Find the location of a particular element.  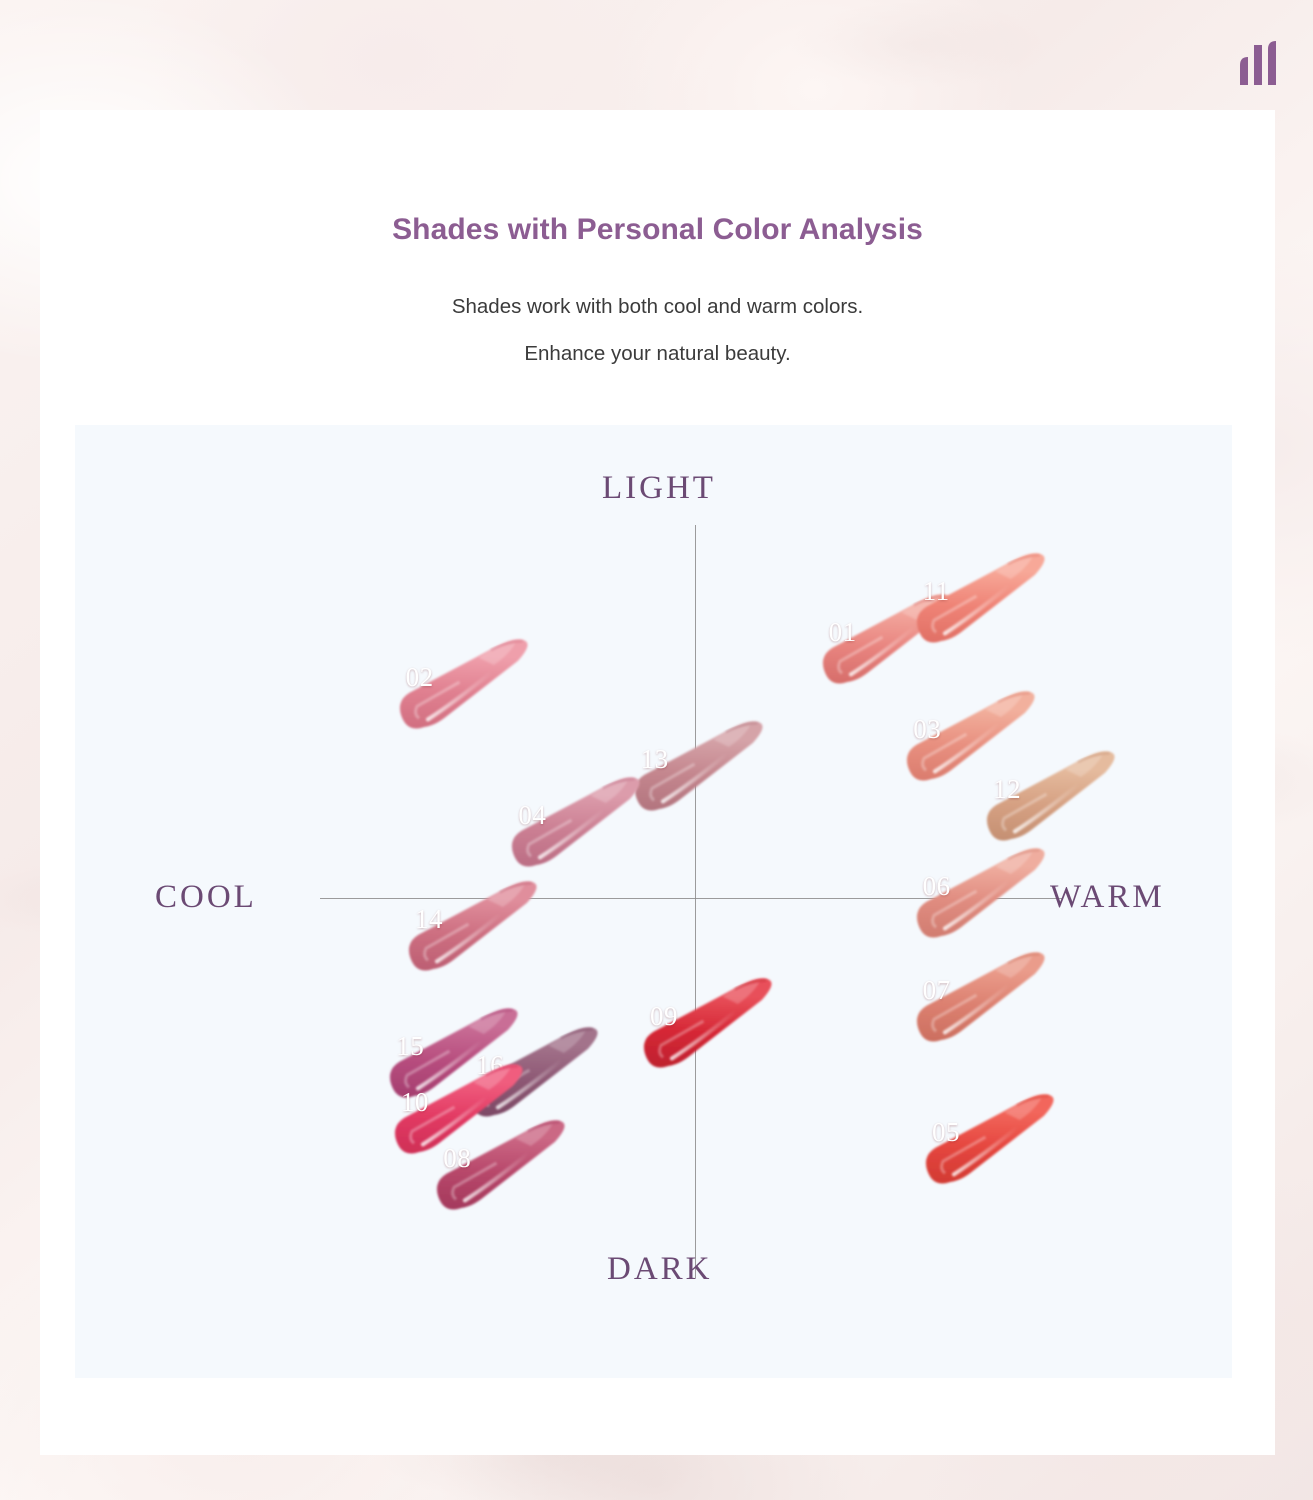

vertical-axis-line is located at coordinates (695, 901).